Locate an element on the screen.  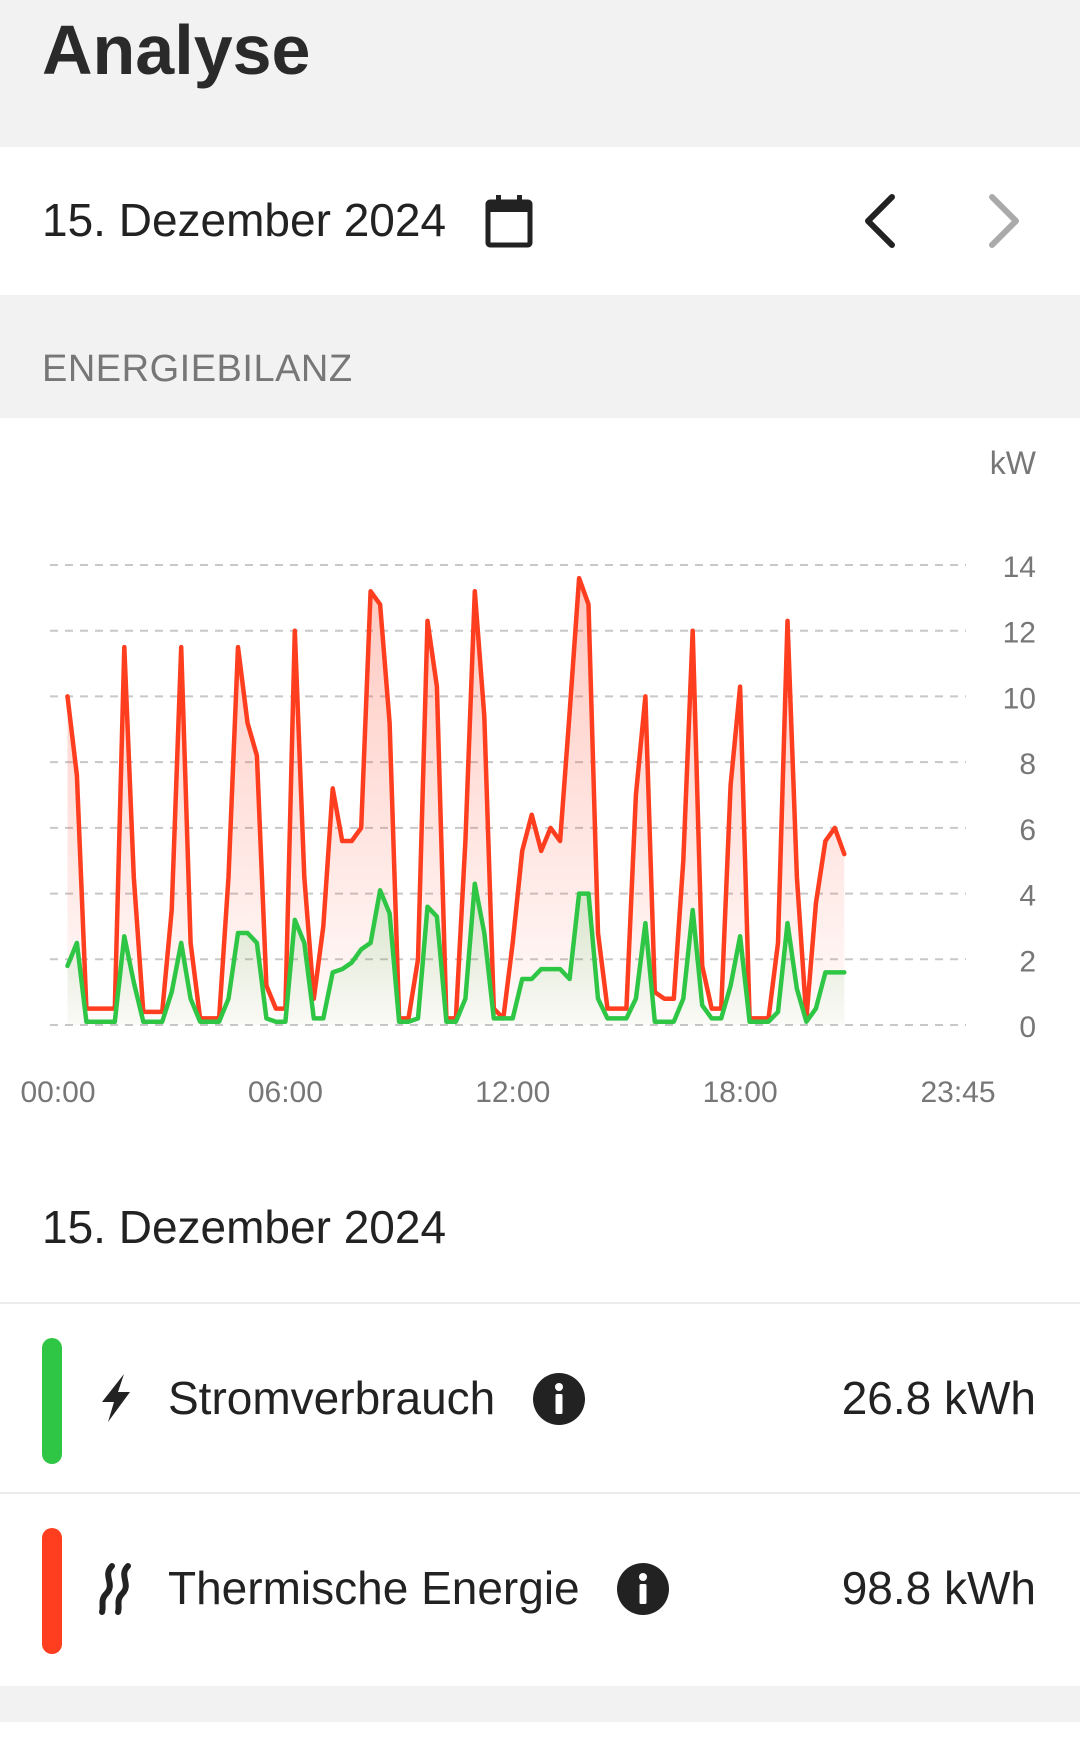
section-label: ENERGIEBILANZ is located at coordinates (197, 369).